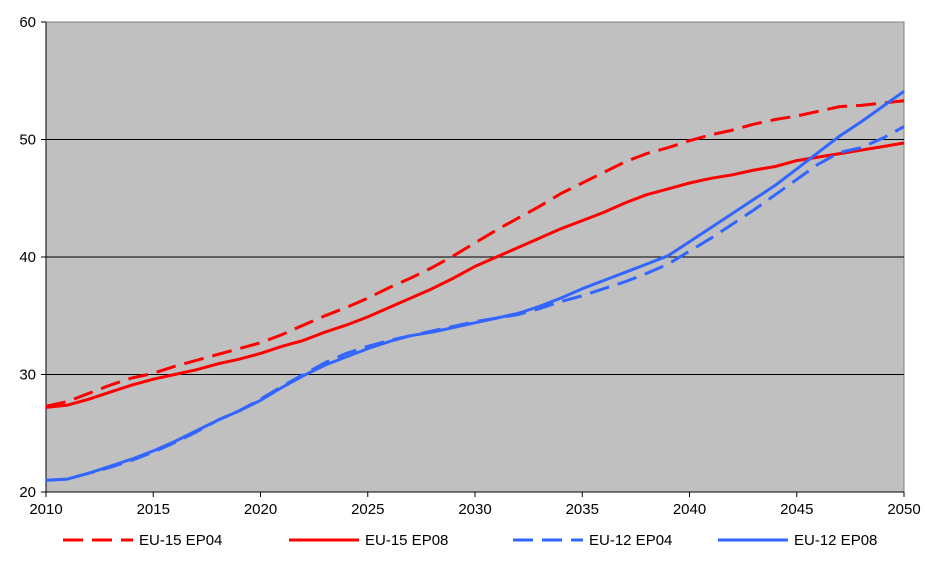 The height and width of the screenshot is (563, 925). Describe the element at coordinates (260, 509) in the screenshot. I see `x-tick-label: 2020` at that location.